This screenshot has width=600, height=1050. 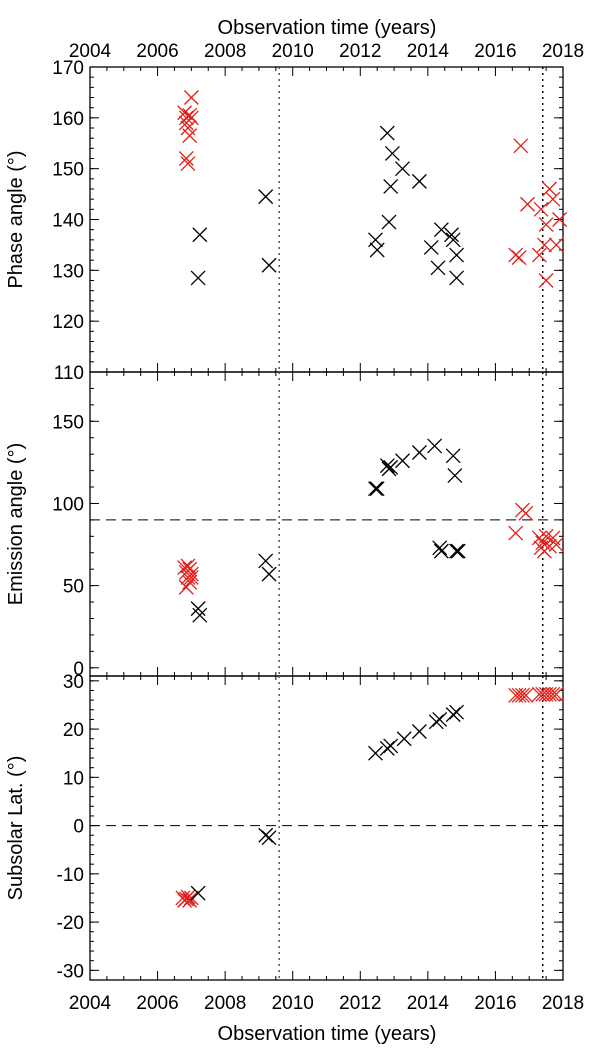 I want to click on y-tick-label: 120, so click(x=68, y=322).